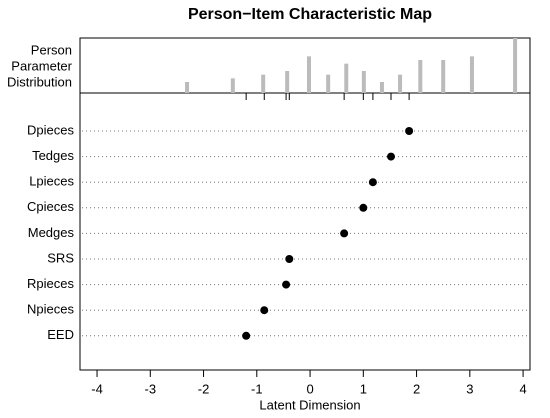  Describe the element at coordinates (522, 388) in the screenshot. I see `x-tick-label: 4` at that location.